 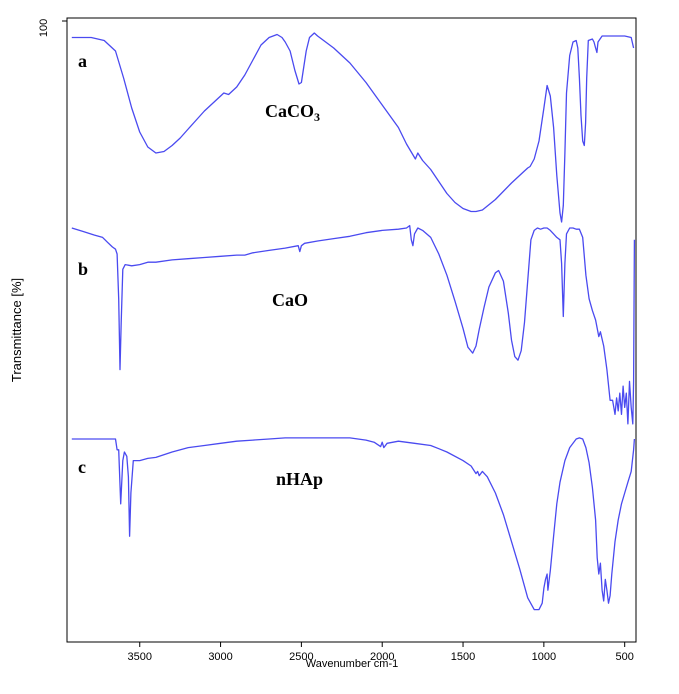 What do you see at coordinates (82, 61) in the screenshot?
I see `panel-letter-a: a` at bounding box center [82, 61].